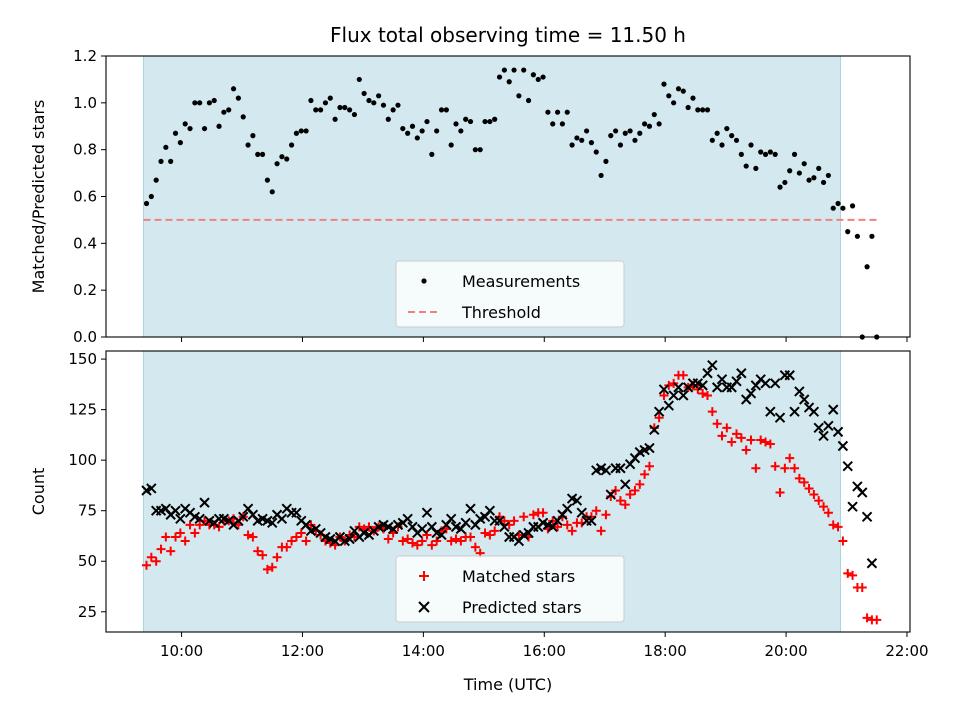 This screenshot has width=960, height=720. Describe the element at coordinates (522, 607) in the screenshot. I see `legend-label: Predicted stars` at that location.